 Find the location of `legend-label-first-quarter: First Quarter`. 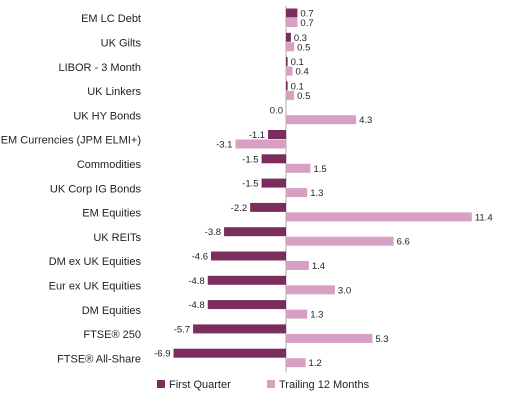

legend-label-first-quarter: First Quarter is located at coordinates (200, 385).